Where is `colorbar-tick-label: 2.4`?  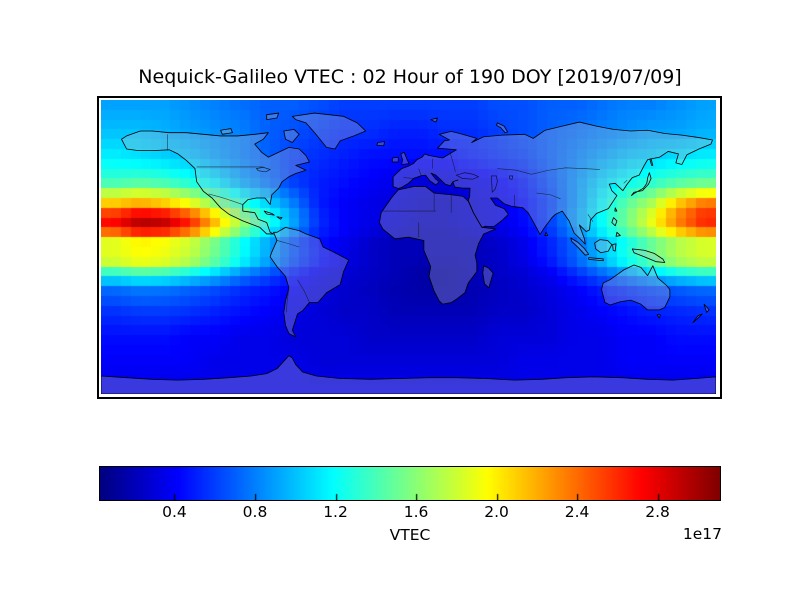
colorbar-tick-label: 2.4 is located at coordinates (577, 512).